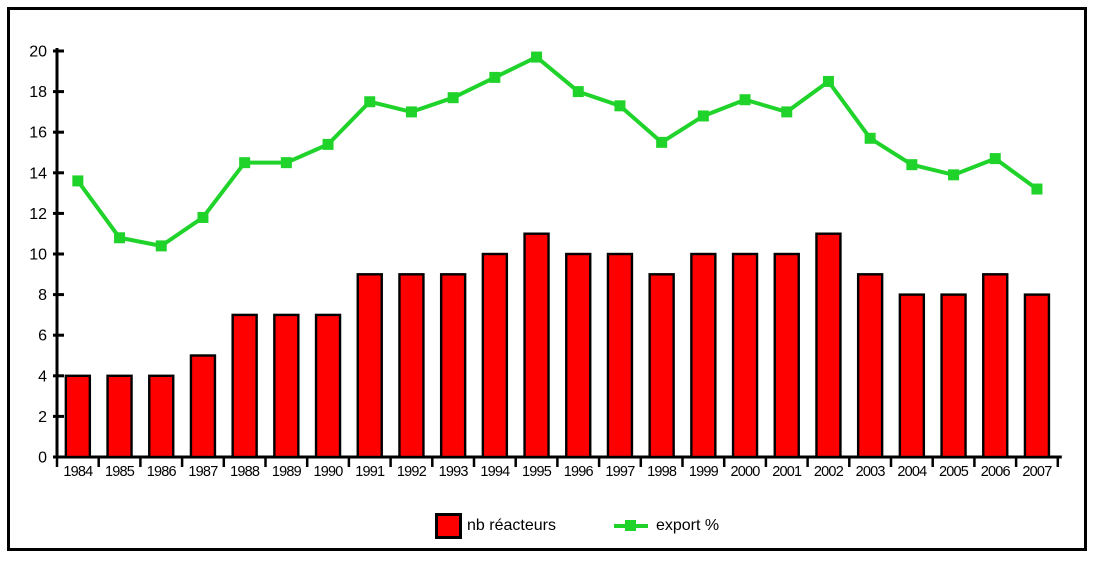 The image size is (1100, 565). I want to click on bar-1993, so click(453, 366).